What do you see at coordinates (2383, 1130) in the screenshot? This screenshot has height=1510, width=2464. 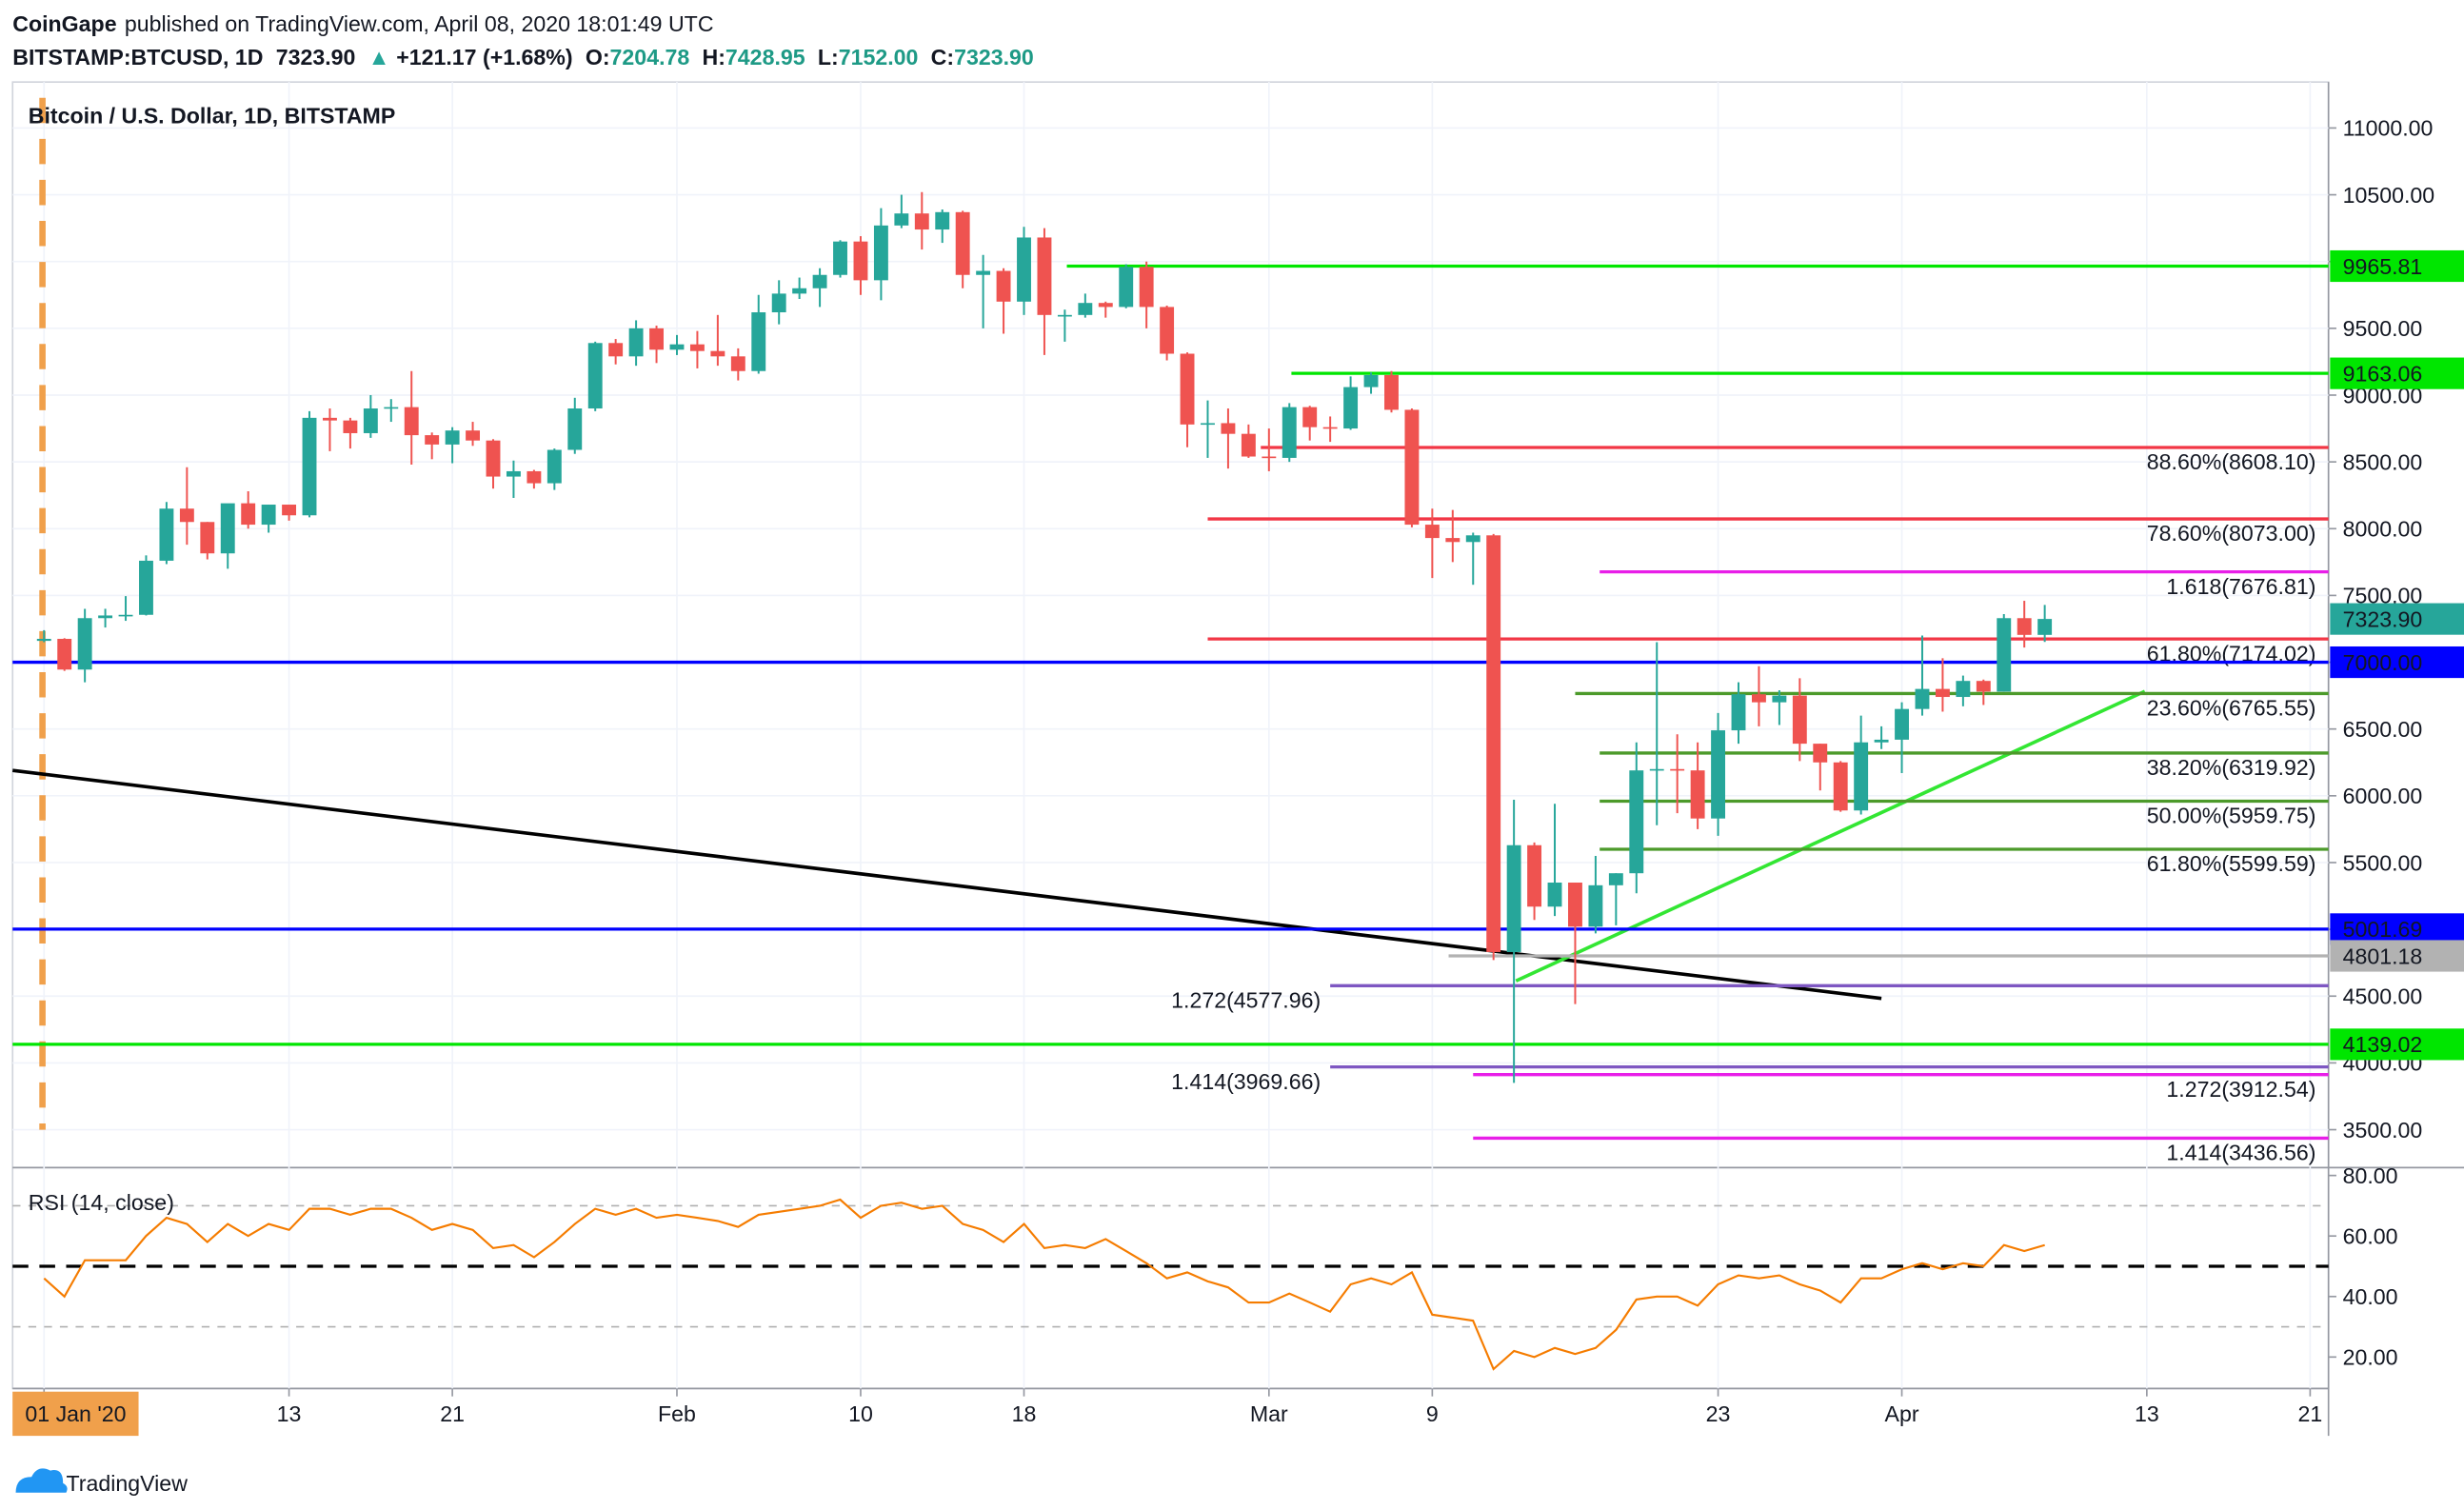 I see `y-tick-label: 3500.00` at bounding box center [2383, 1130].